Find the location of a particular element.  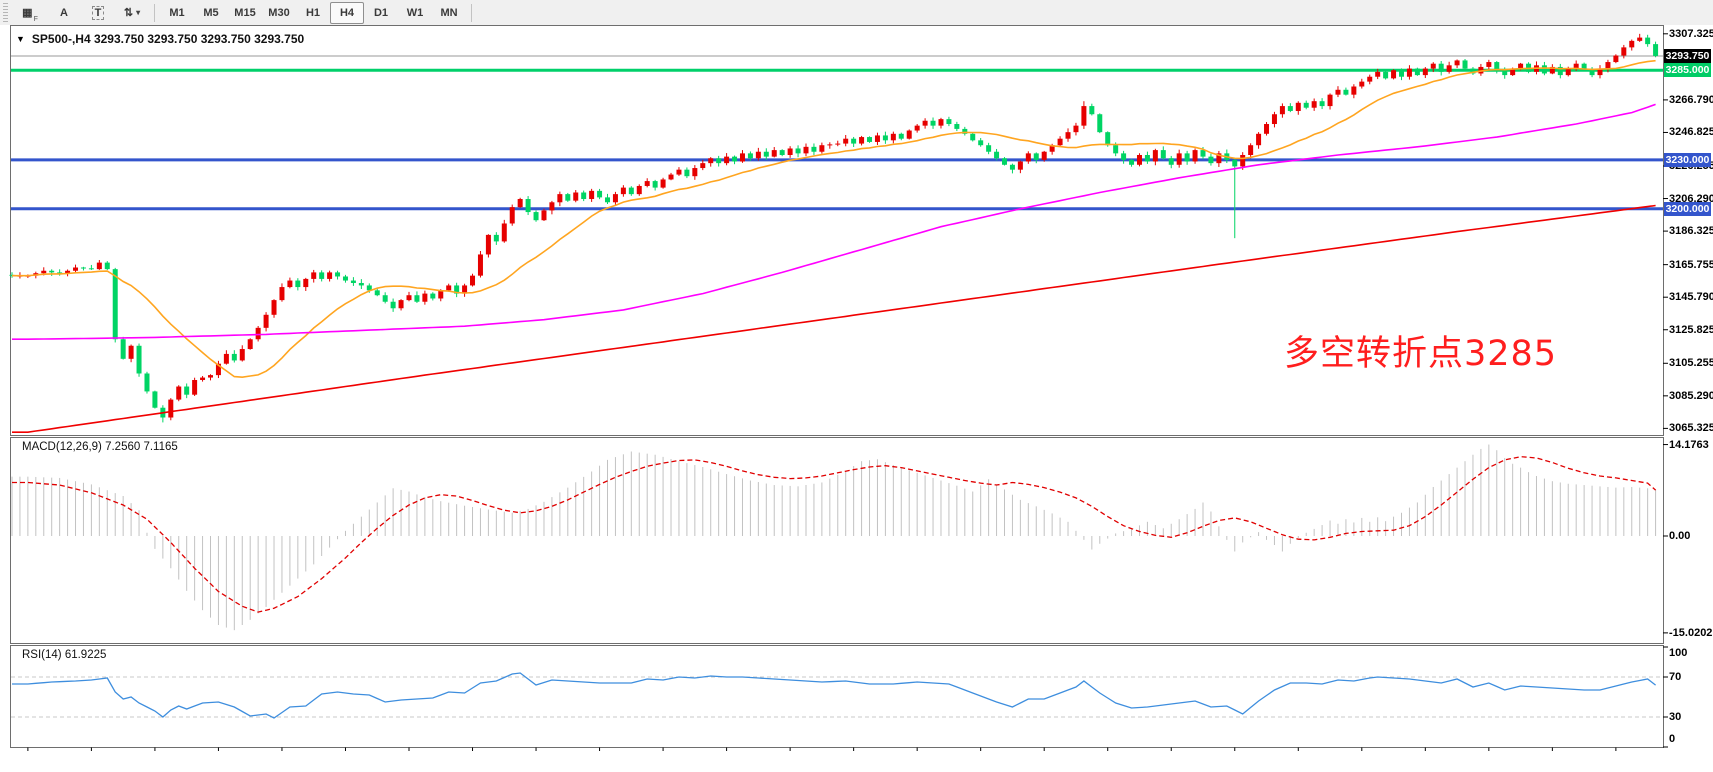

timeframe-button-W1: W1 is located at coordinates (415, 12).